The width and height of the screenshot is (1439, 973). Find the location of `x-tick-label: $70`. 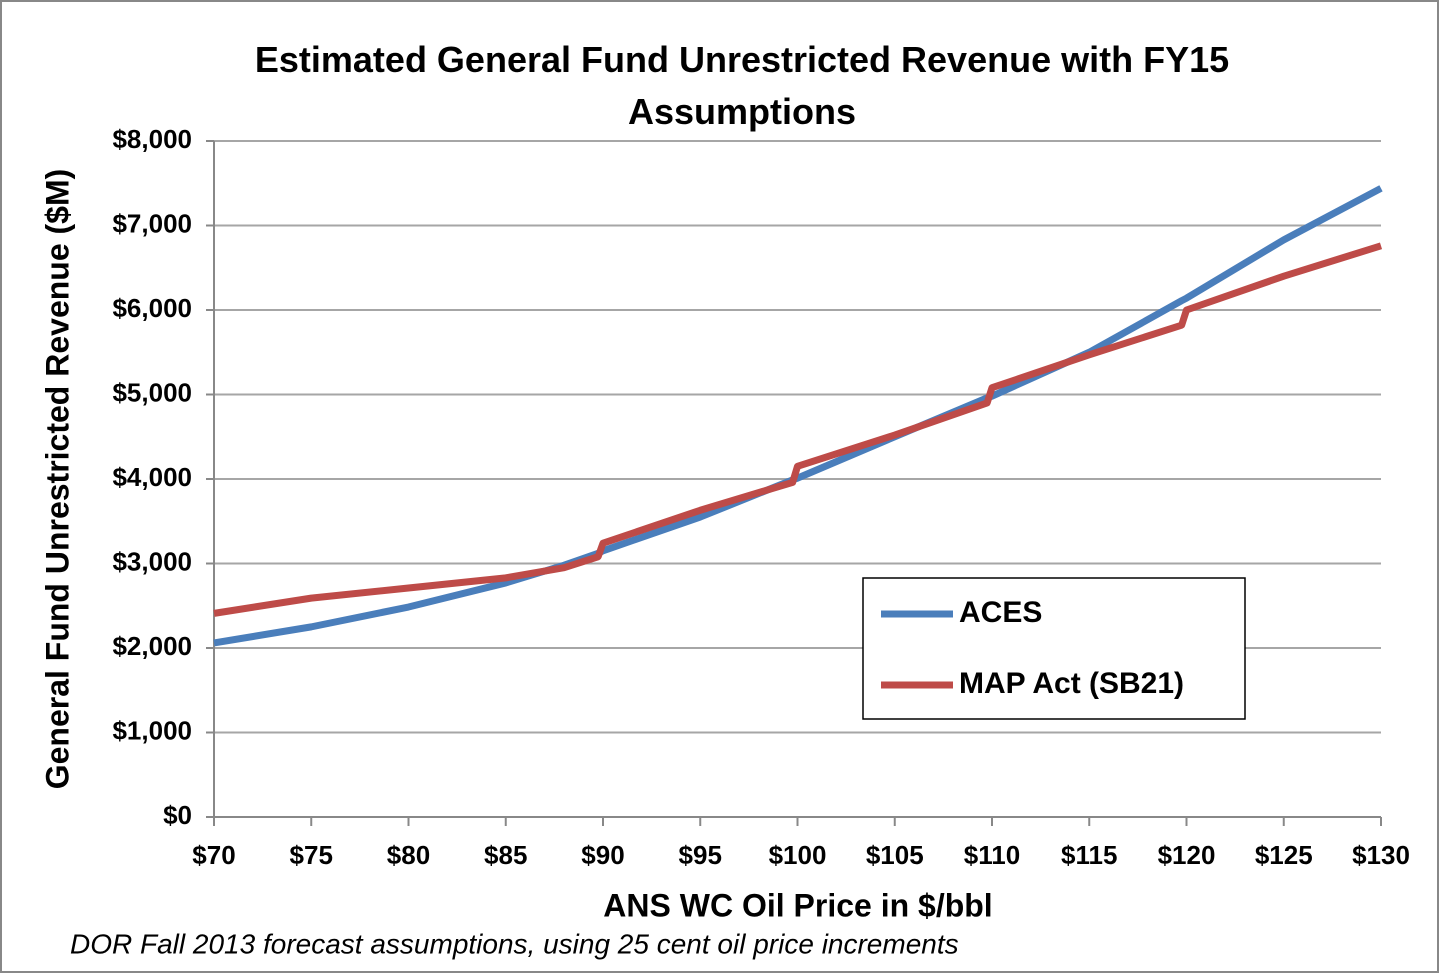

x-tick-label: $70 is located at coordinates (213, 855).